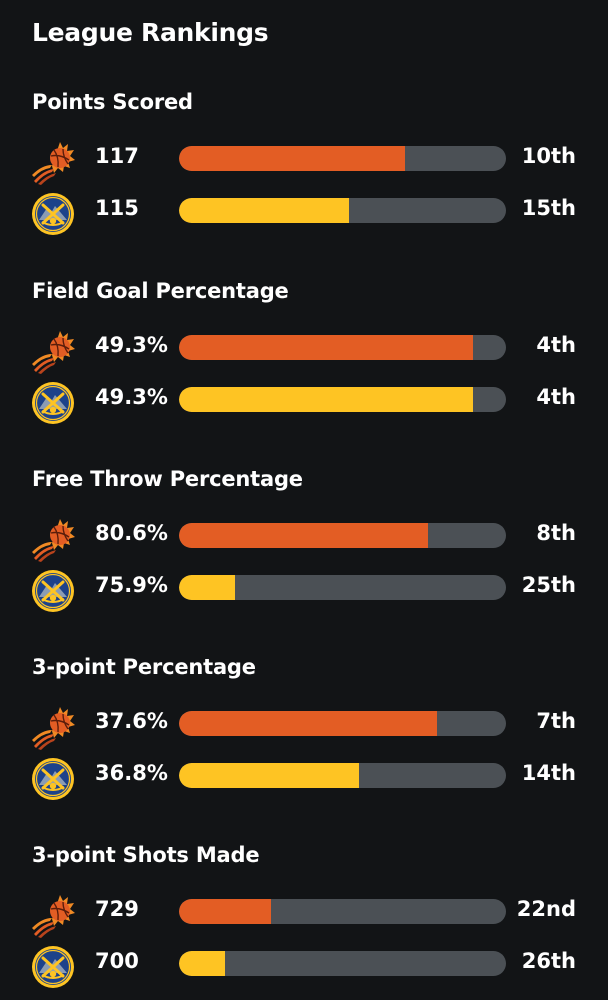  Describe the element at coordinates (112, 102) in the screenshot. I see `section-title: Points Scored` at that location.